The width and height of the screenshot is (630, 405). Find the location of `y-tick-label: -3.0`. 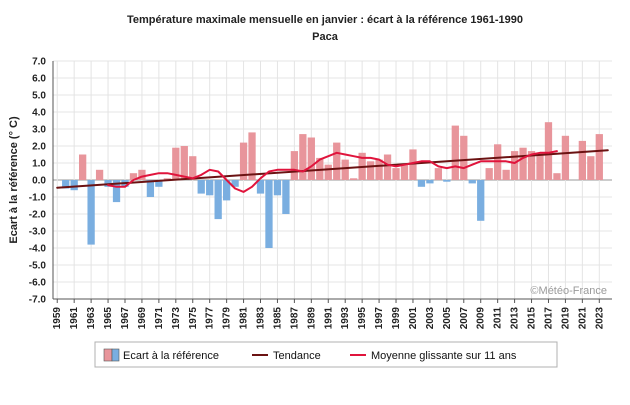

y-tick-label: -3.0 is located at coordinates (38, 232).